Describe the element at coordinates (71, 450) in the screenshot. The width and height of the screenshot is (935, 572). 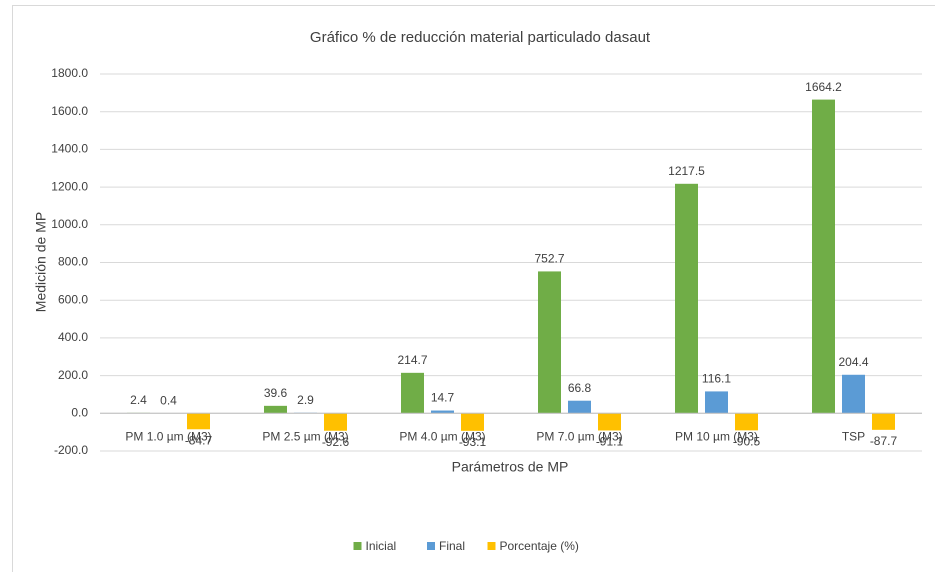
I see `y-tick-label: -200.0` at that location.